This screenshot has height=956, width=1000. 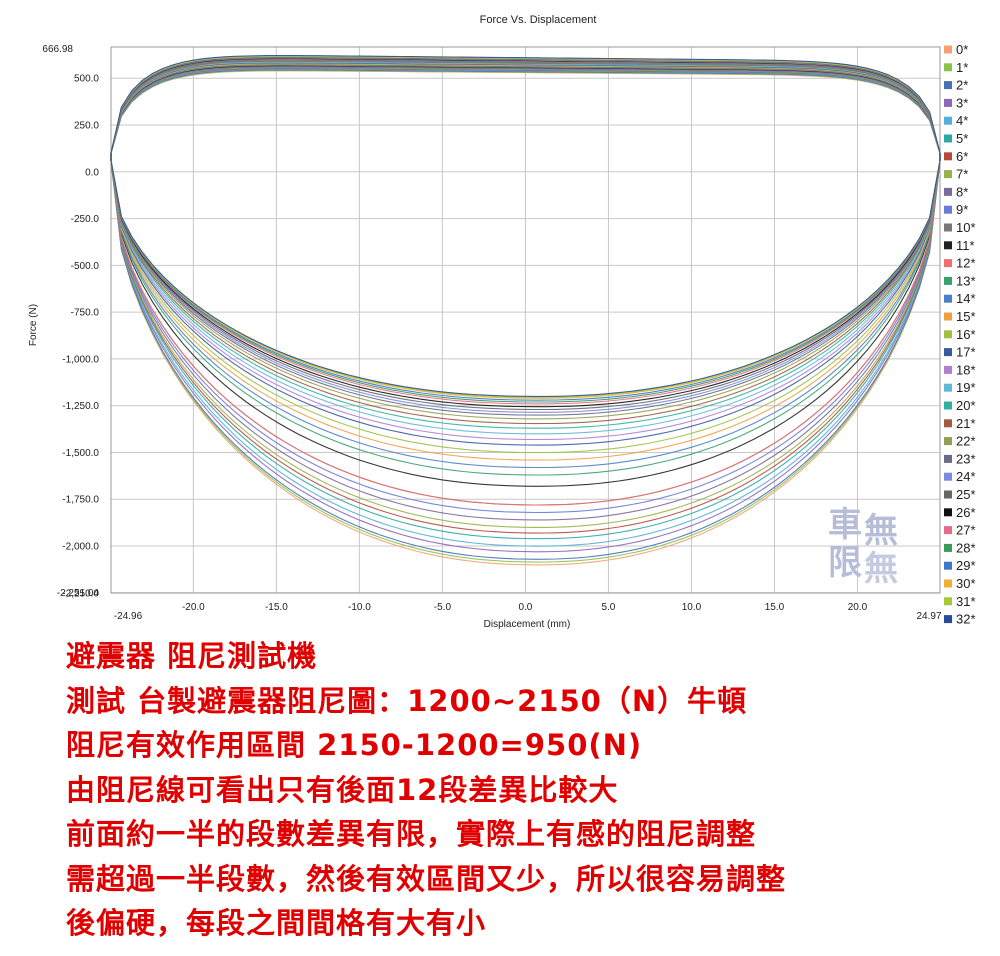 What do you see at coordinates (85, 313) in the screenshot?
I see `y-tick-label: -750.0` at bounding box center [85, 313].